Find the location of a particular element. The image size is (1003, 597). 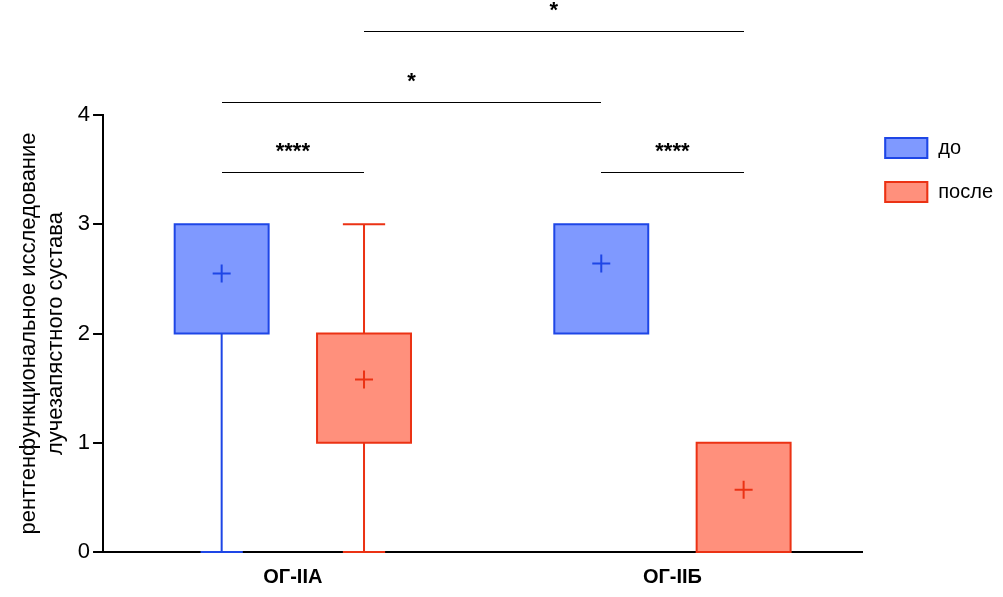

x-tick-label: ОГ-IIA is located at coordinates (293, 575).